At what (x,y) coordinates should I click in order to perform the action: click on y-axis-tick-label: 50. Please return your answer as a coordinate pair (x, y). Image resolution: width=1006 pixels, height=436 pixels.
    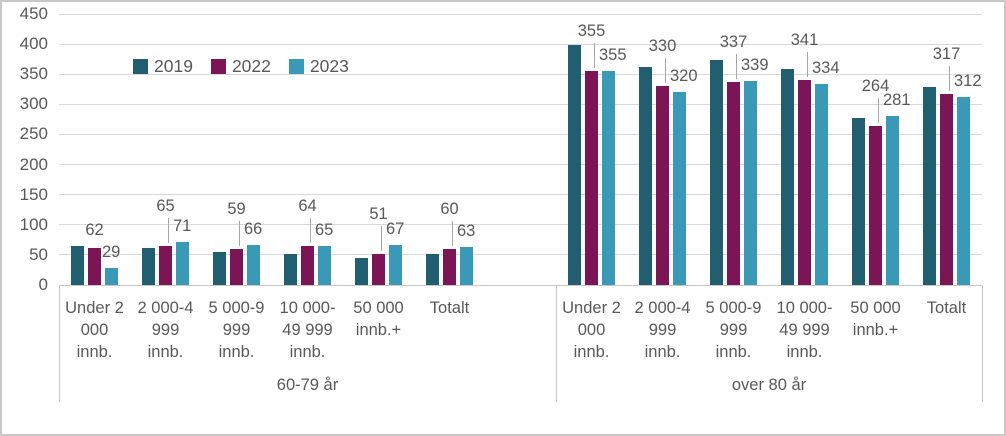
    Looking at the image, I should click on (38, 254).